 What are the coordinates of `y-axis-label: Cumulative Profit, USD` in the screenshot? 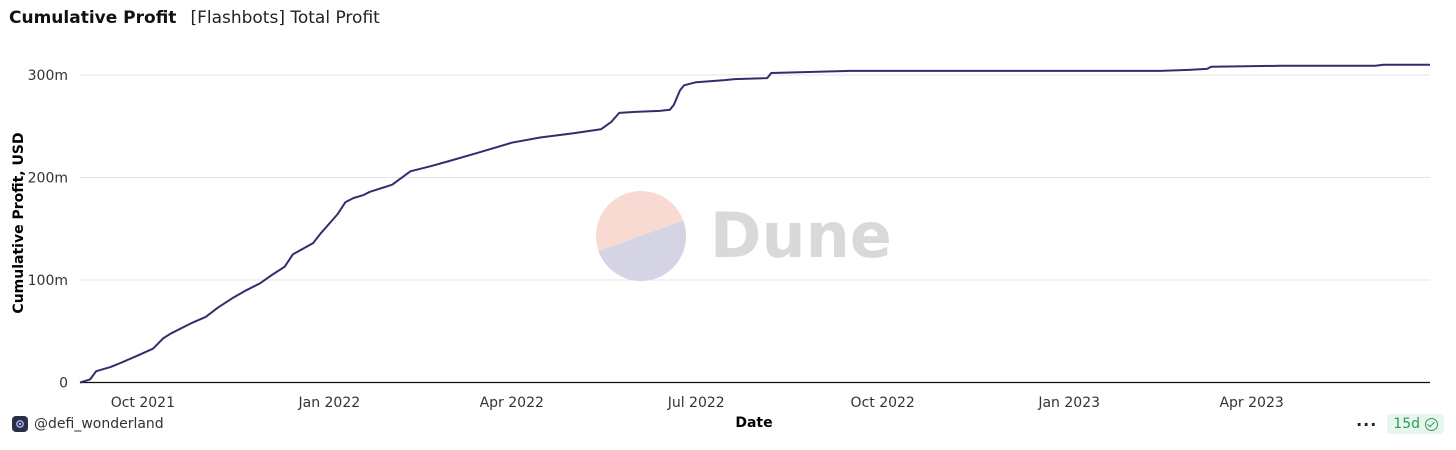 It's located at (19, 222).